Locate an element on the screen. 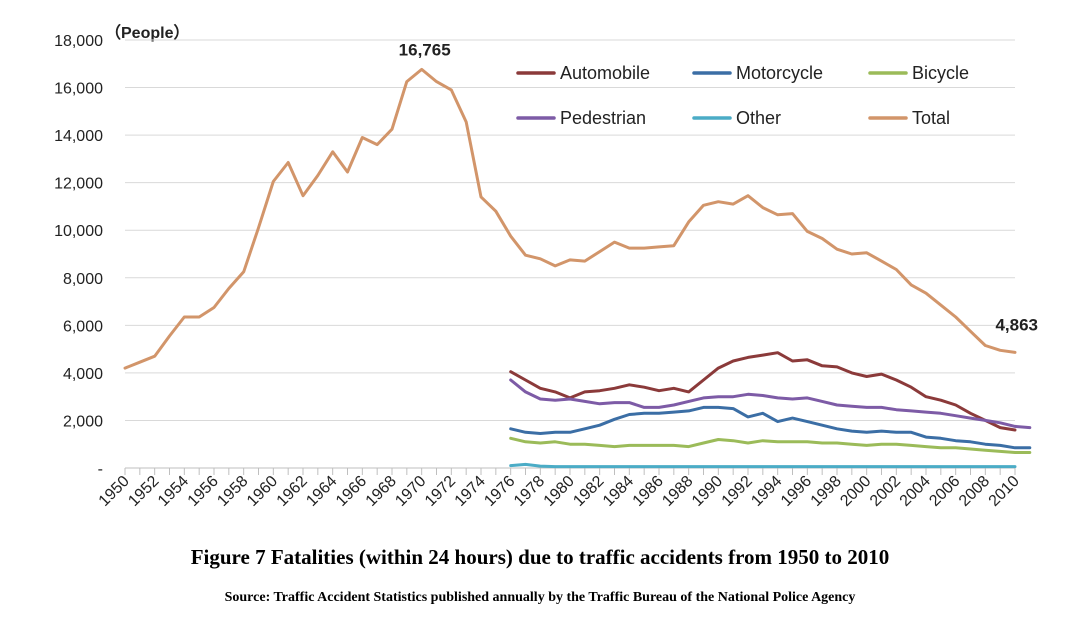  x-tick-label-1986: 1986 is located at coordinates (648, 491).